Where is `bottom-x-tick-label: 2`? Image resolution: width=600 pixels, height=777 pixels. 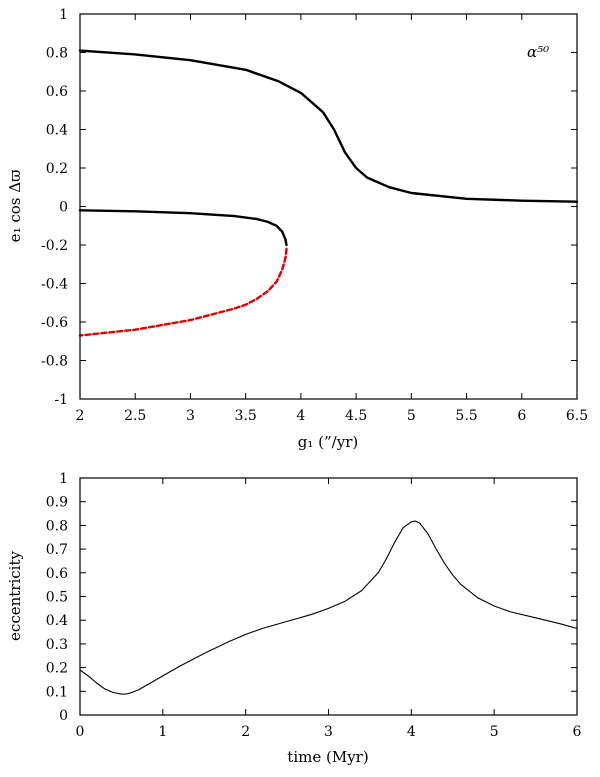
bottom-x-tick-label: 2 is located at coordinates (245, 732).